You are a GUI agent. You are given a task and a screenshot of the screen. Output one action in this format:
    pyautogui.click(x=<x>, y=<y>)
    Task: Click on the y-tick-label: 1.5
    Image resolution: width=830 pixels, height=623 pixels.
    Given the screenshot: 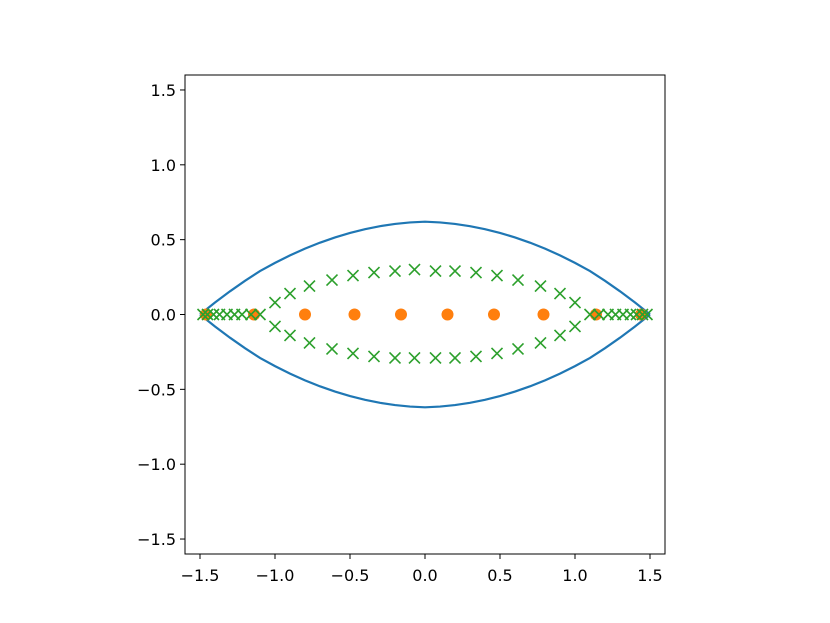 What is the action you would take?
    pyautogui.click(x=163, y=90)
    